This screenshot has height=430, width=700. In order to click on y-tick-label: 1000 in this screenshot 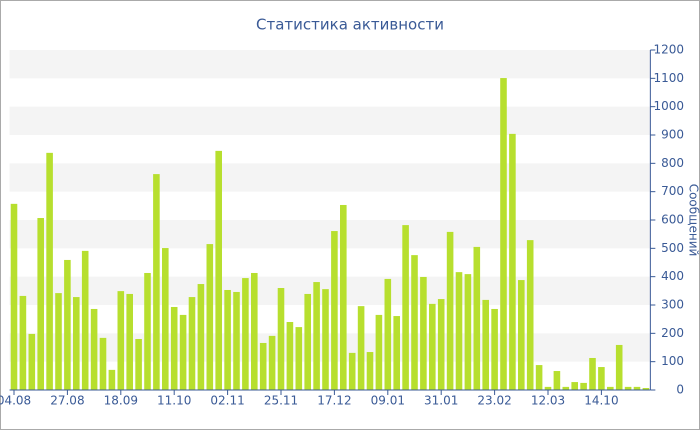, I will do `click(668, 106)`.